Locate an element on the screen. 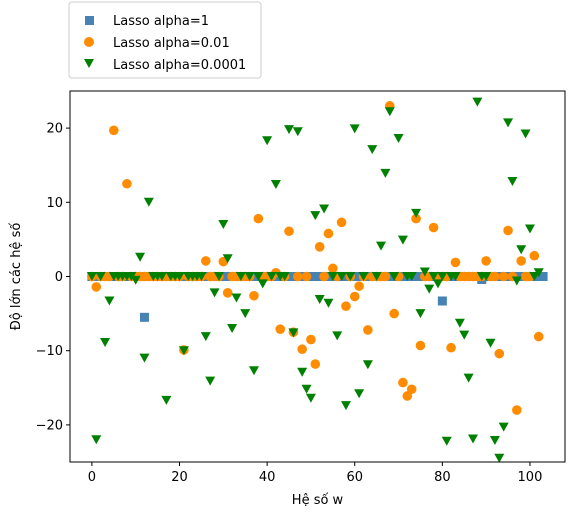  legend-label: Lasso alpha=0.0001 is located at coordinates (179, 65).